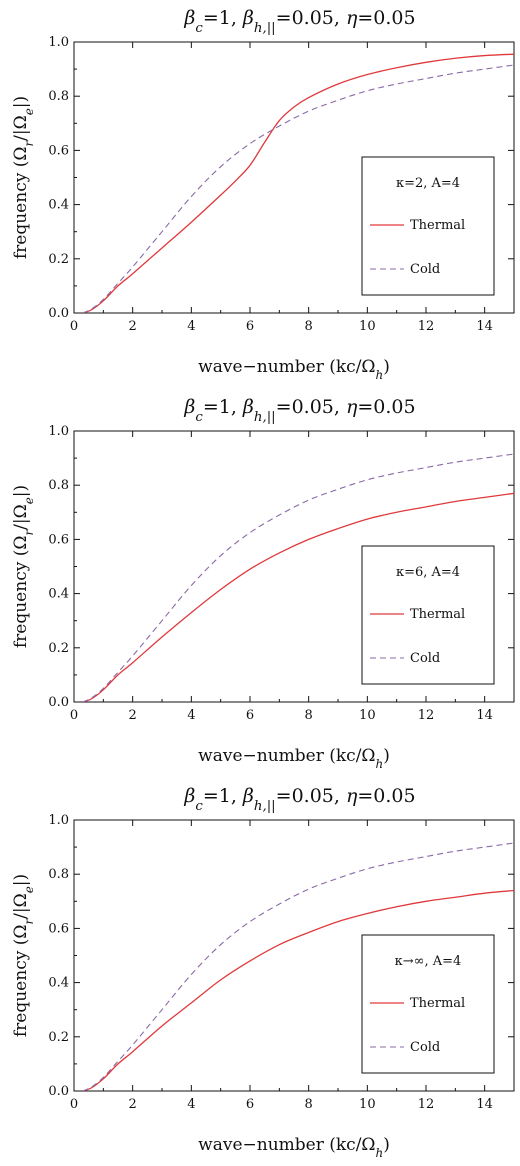 This screenshot has height=1166, width=520. I want to click on legend-title: κ→∞, A=4, so click(428, 961).